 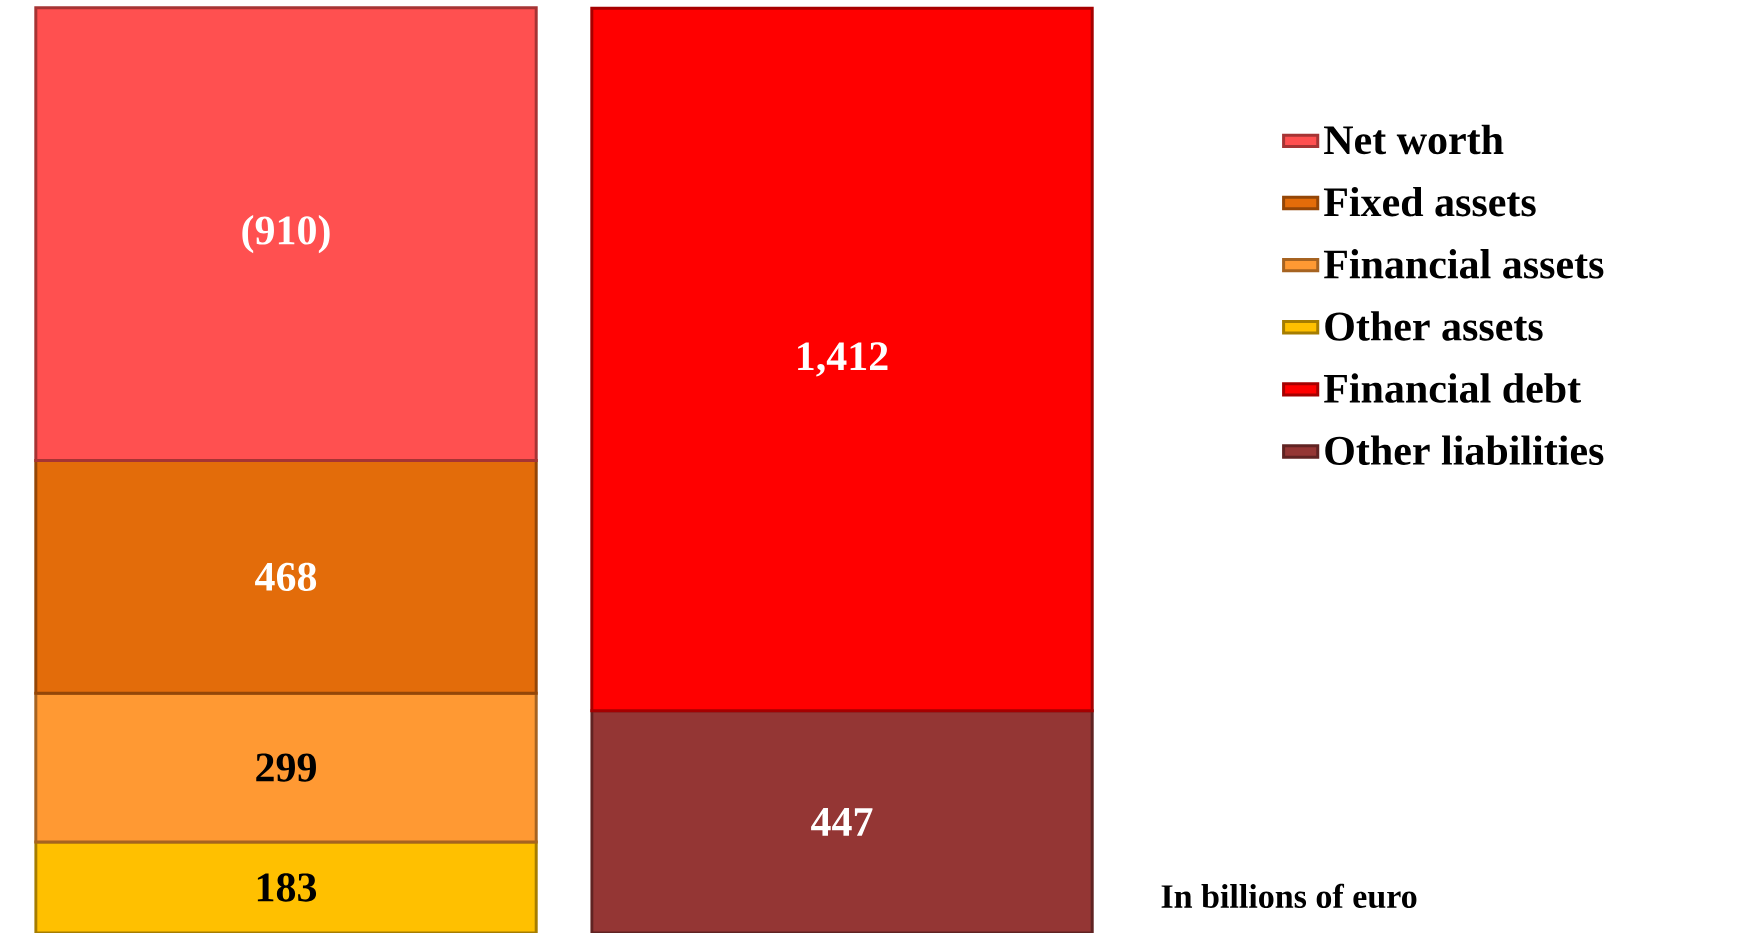 What do you see at coordinates (843, 359) in the screenshot?
I see `data-label: 1,412` at bounding box center [843, 359].